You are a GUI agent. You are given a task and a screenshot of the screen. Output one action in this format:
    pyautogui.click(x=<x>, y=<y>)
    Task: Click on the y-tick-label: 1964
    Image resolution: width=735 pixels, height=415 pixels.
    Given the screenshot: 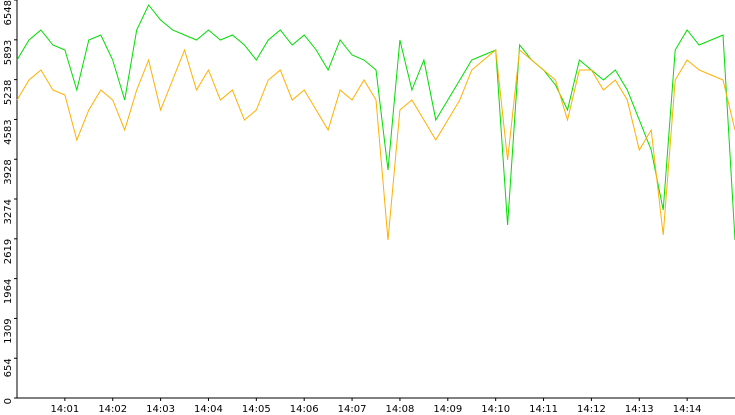 What is the action you would take?
    pyautogui.click(x=8, y=291)
    